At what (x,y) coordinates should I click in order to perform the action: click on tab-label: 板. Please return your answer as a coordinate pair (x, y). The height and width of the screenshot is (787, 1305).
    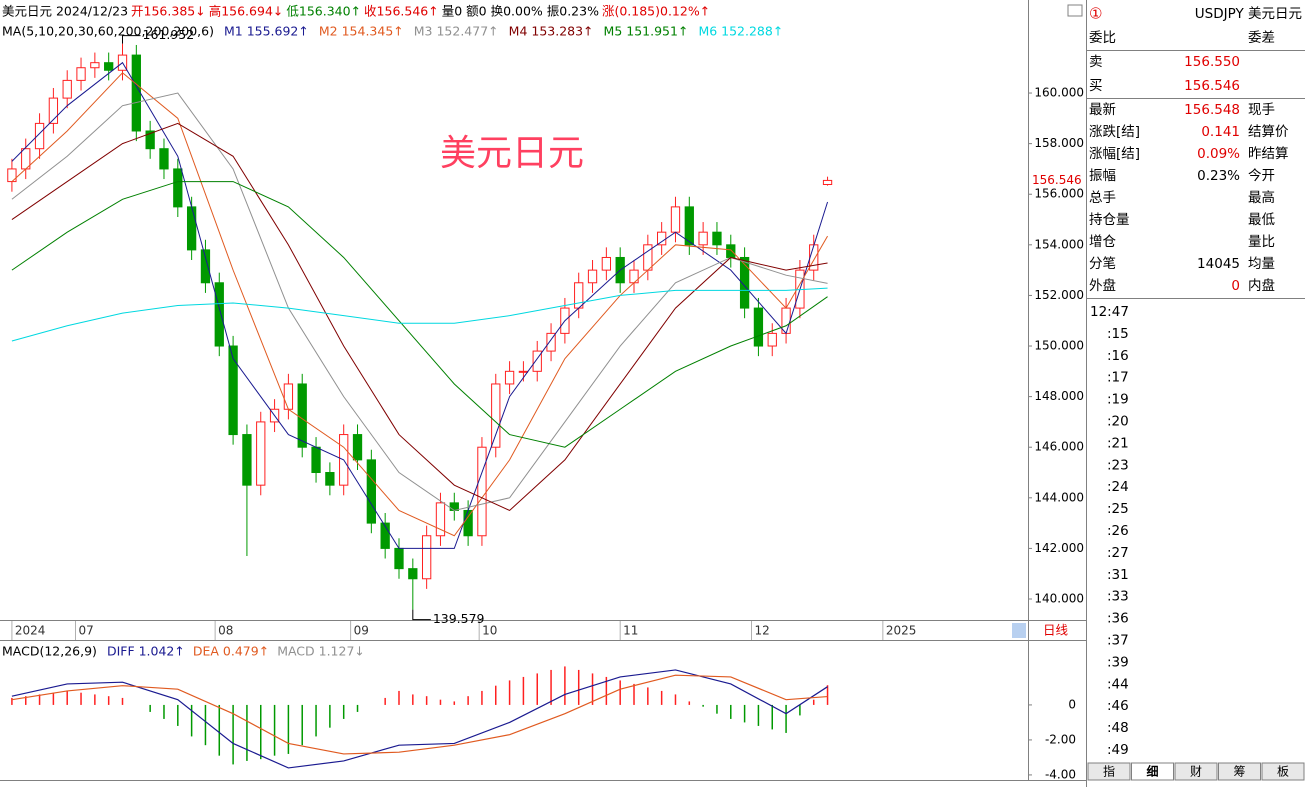
    Looking at the image, I should click on (1283, 772).